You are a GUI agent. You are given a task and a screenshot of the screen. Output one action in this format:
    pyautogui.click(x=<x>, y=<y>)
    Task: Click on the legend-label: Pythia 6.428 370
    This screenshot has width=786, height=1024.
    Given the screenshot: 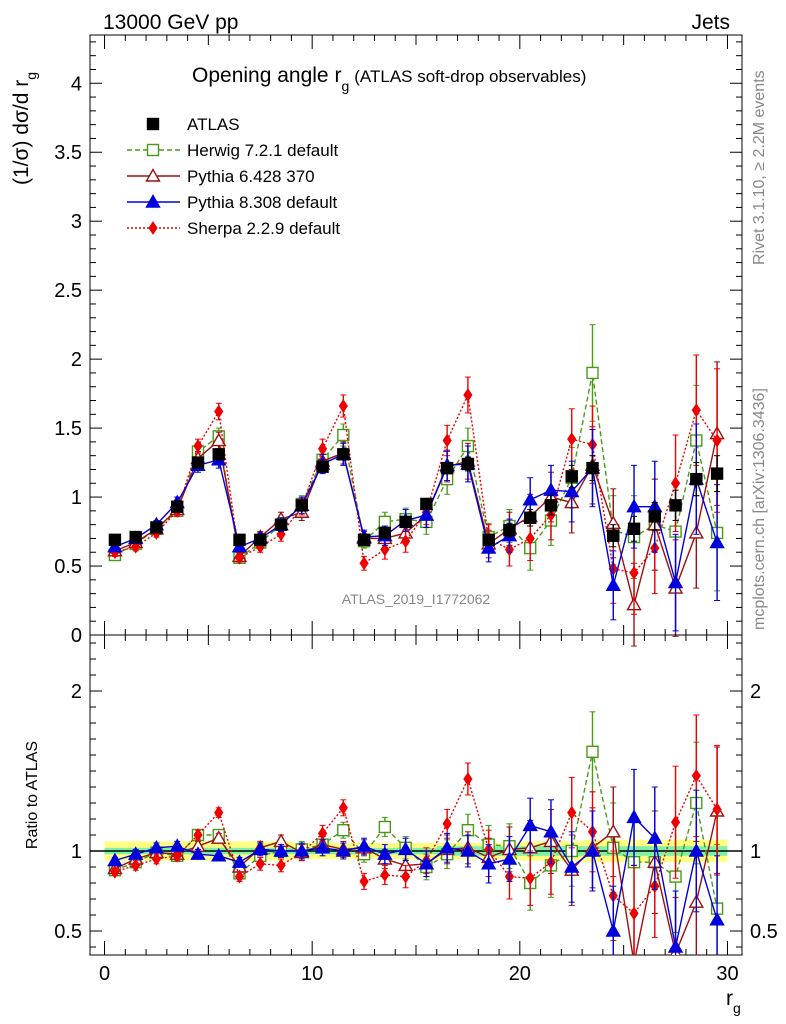 What is the action you would take?
    pyautogui.click(x=251, y=176)
    